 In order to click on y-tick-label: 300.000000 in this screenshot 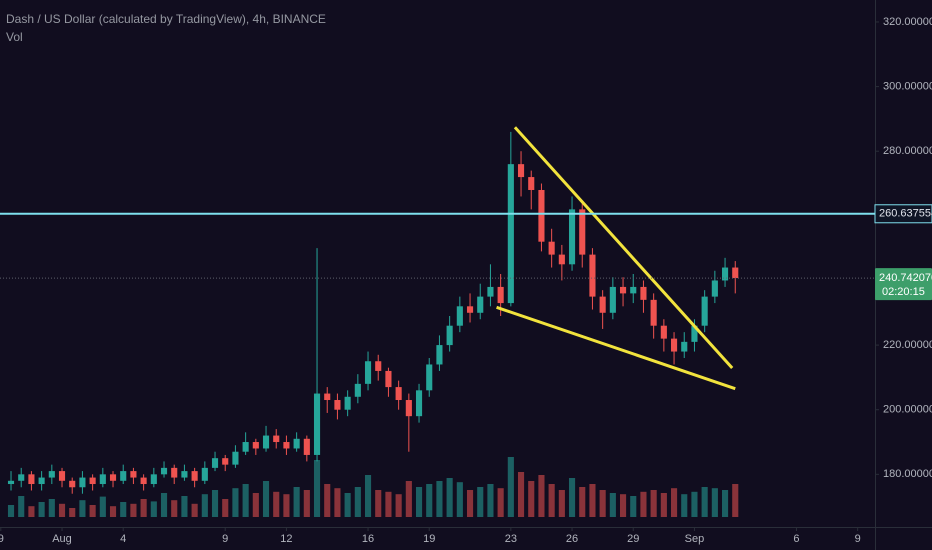, I will do `click(907, 87)`.